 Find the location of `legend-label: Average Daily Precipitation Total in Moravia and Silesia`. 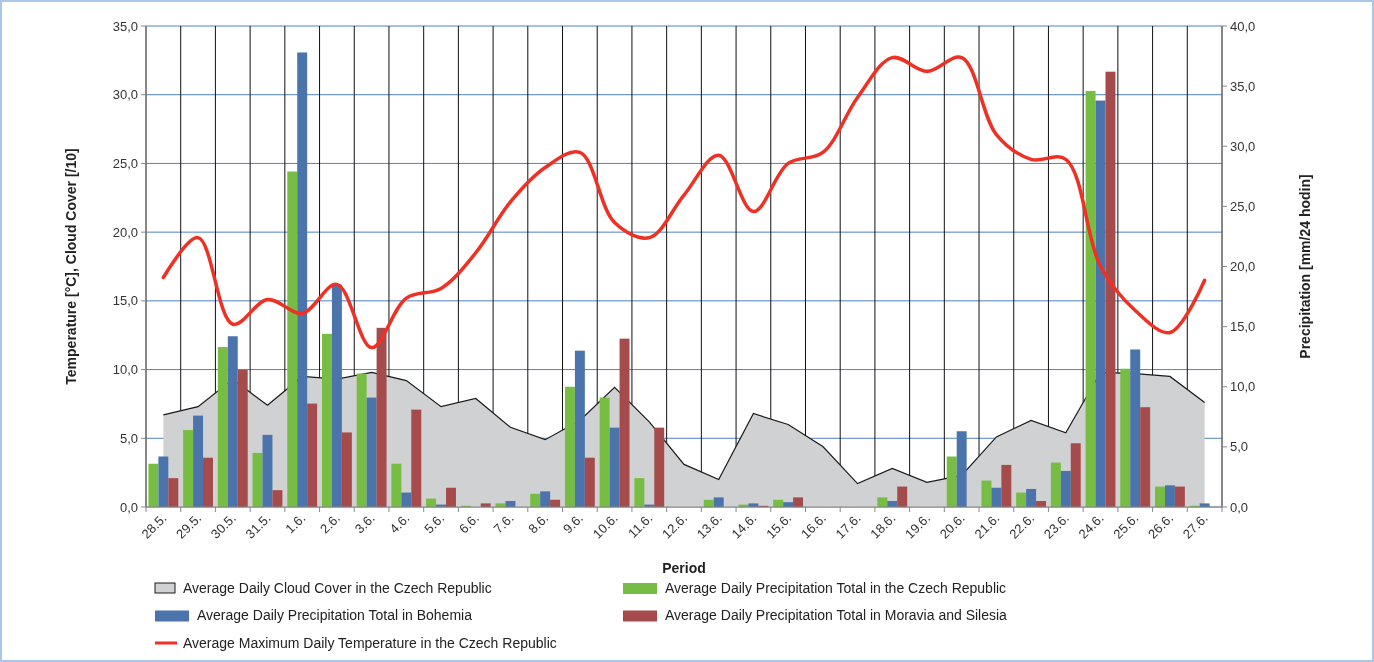

legend-label: Average Daily Precipitation Total in Moravia and Silesia is located at coordinates (836, 615).